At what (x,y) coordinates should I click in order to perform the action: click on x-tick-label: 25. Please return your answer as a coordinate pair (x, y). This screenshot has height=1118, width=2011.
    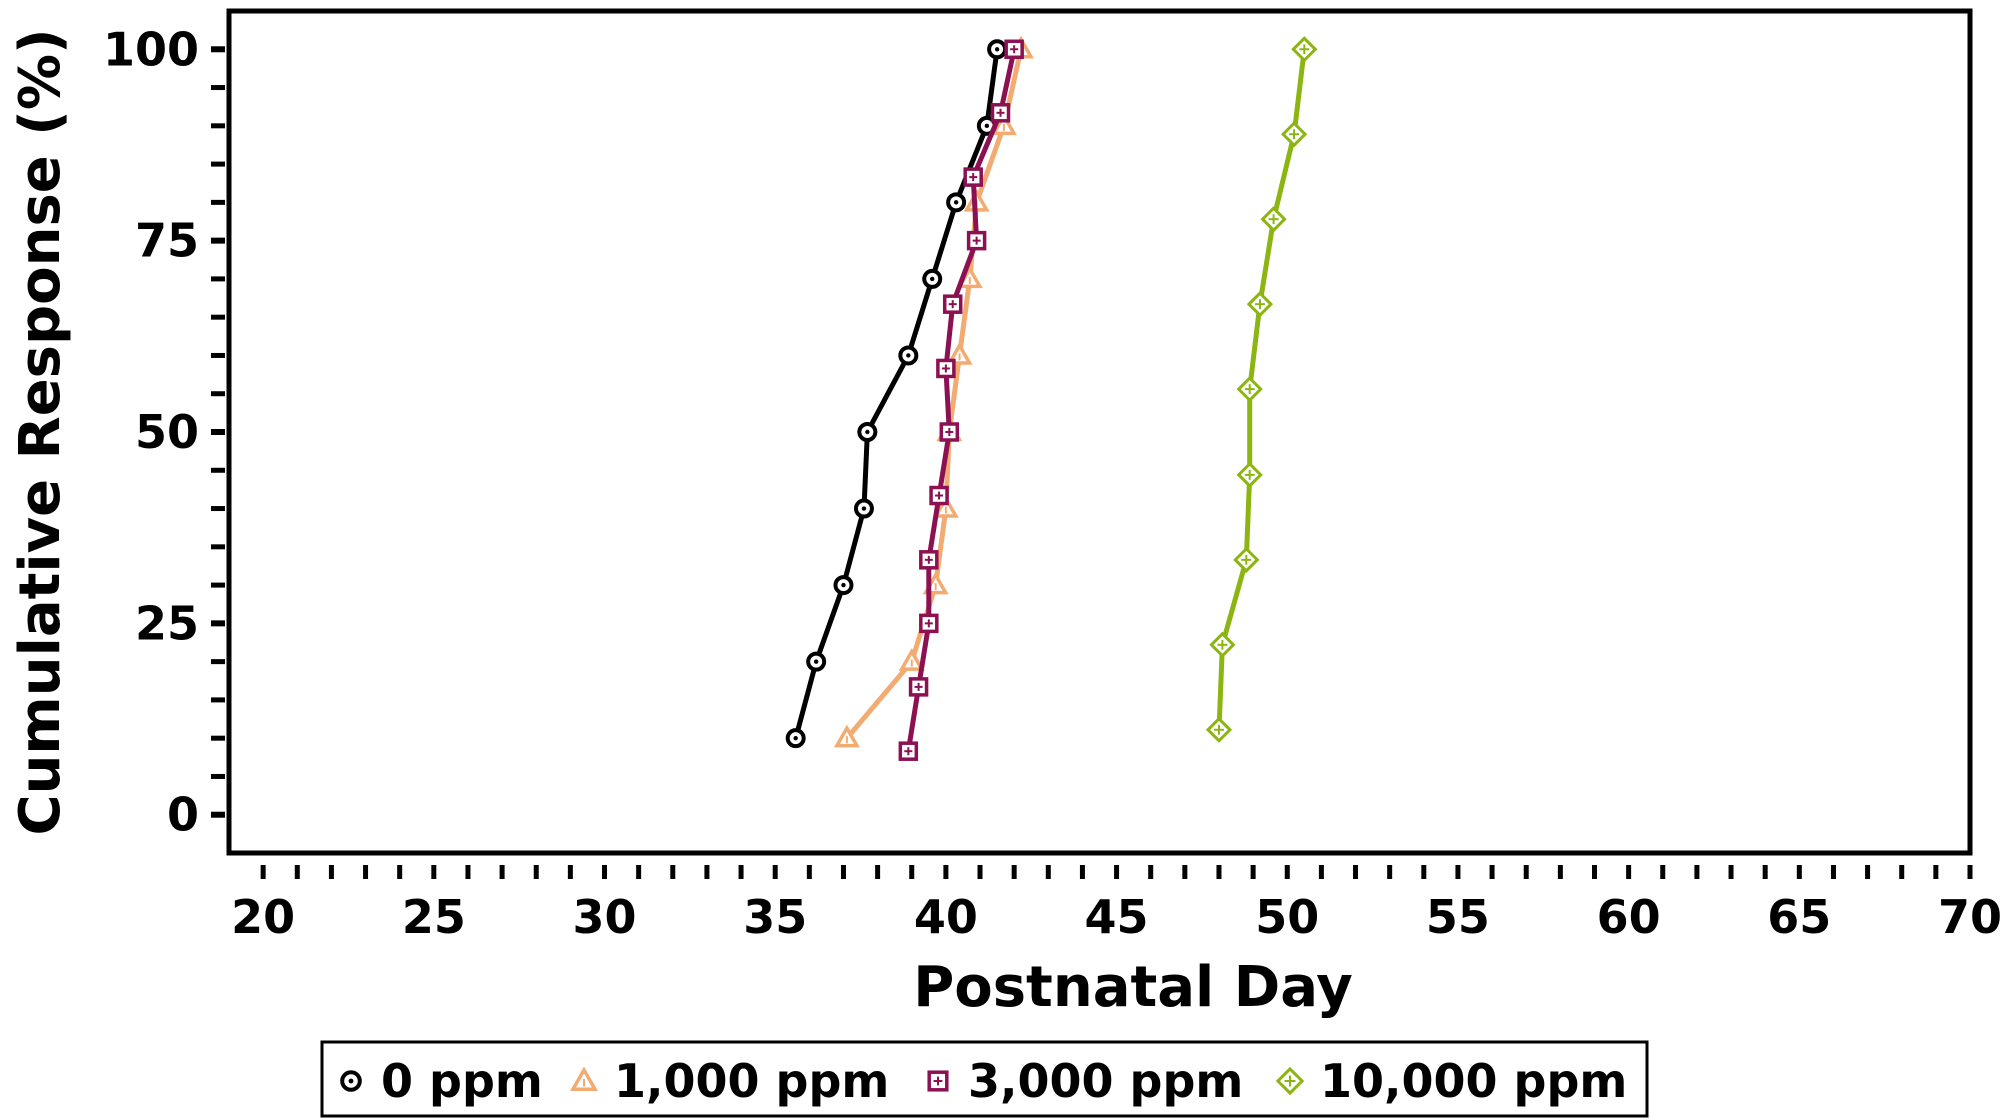
    Looking at the image, I should click on (434, 917).